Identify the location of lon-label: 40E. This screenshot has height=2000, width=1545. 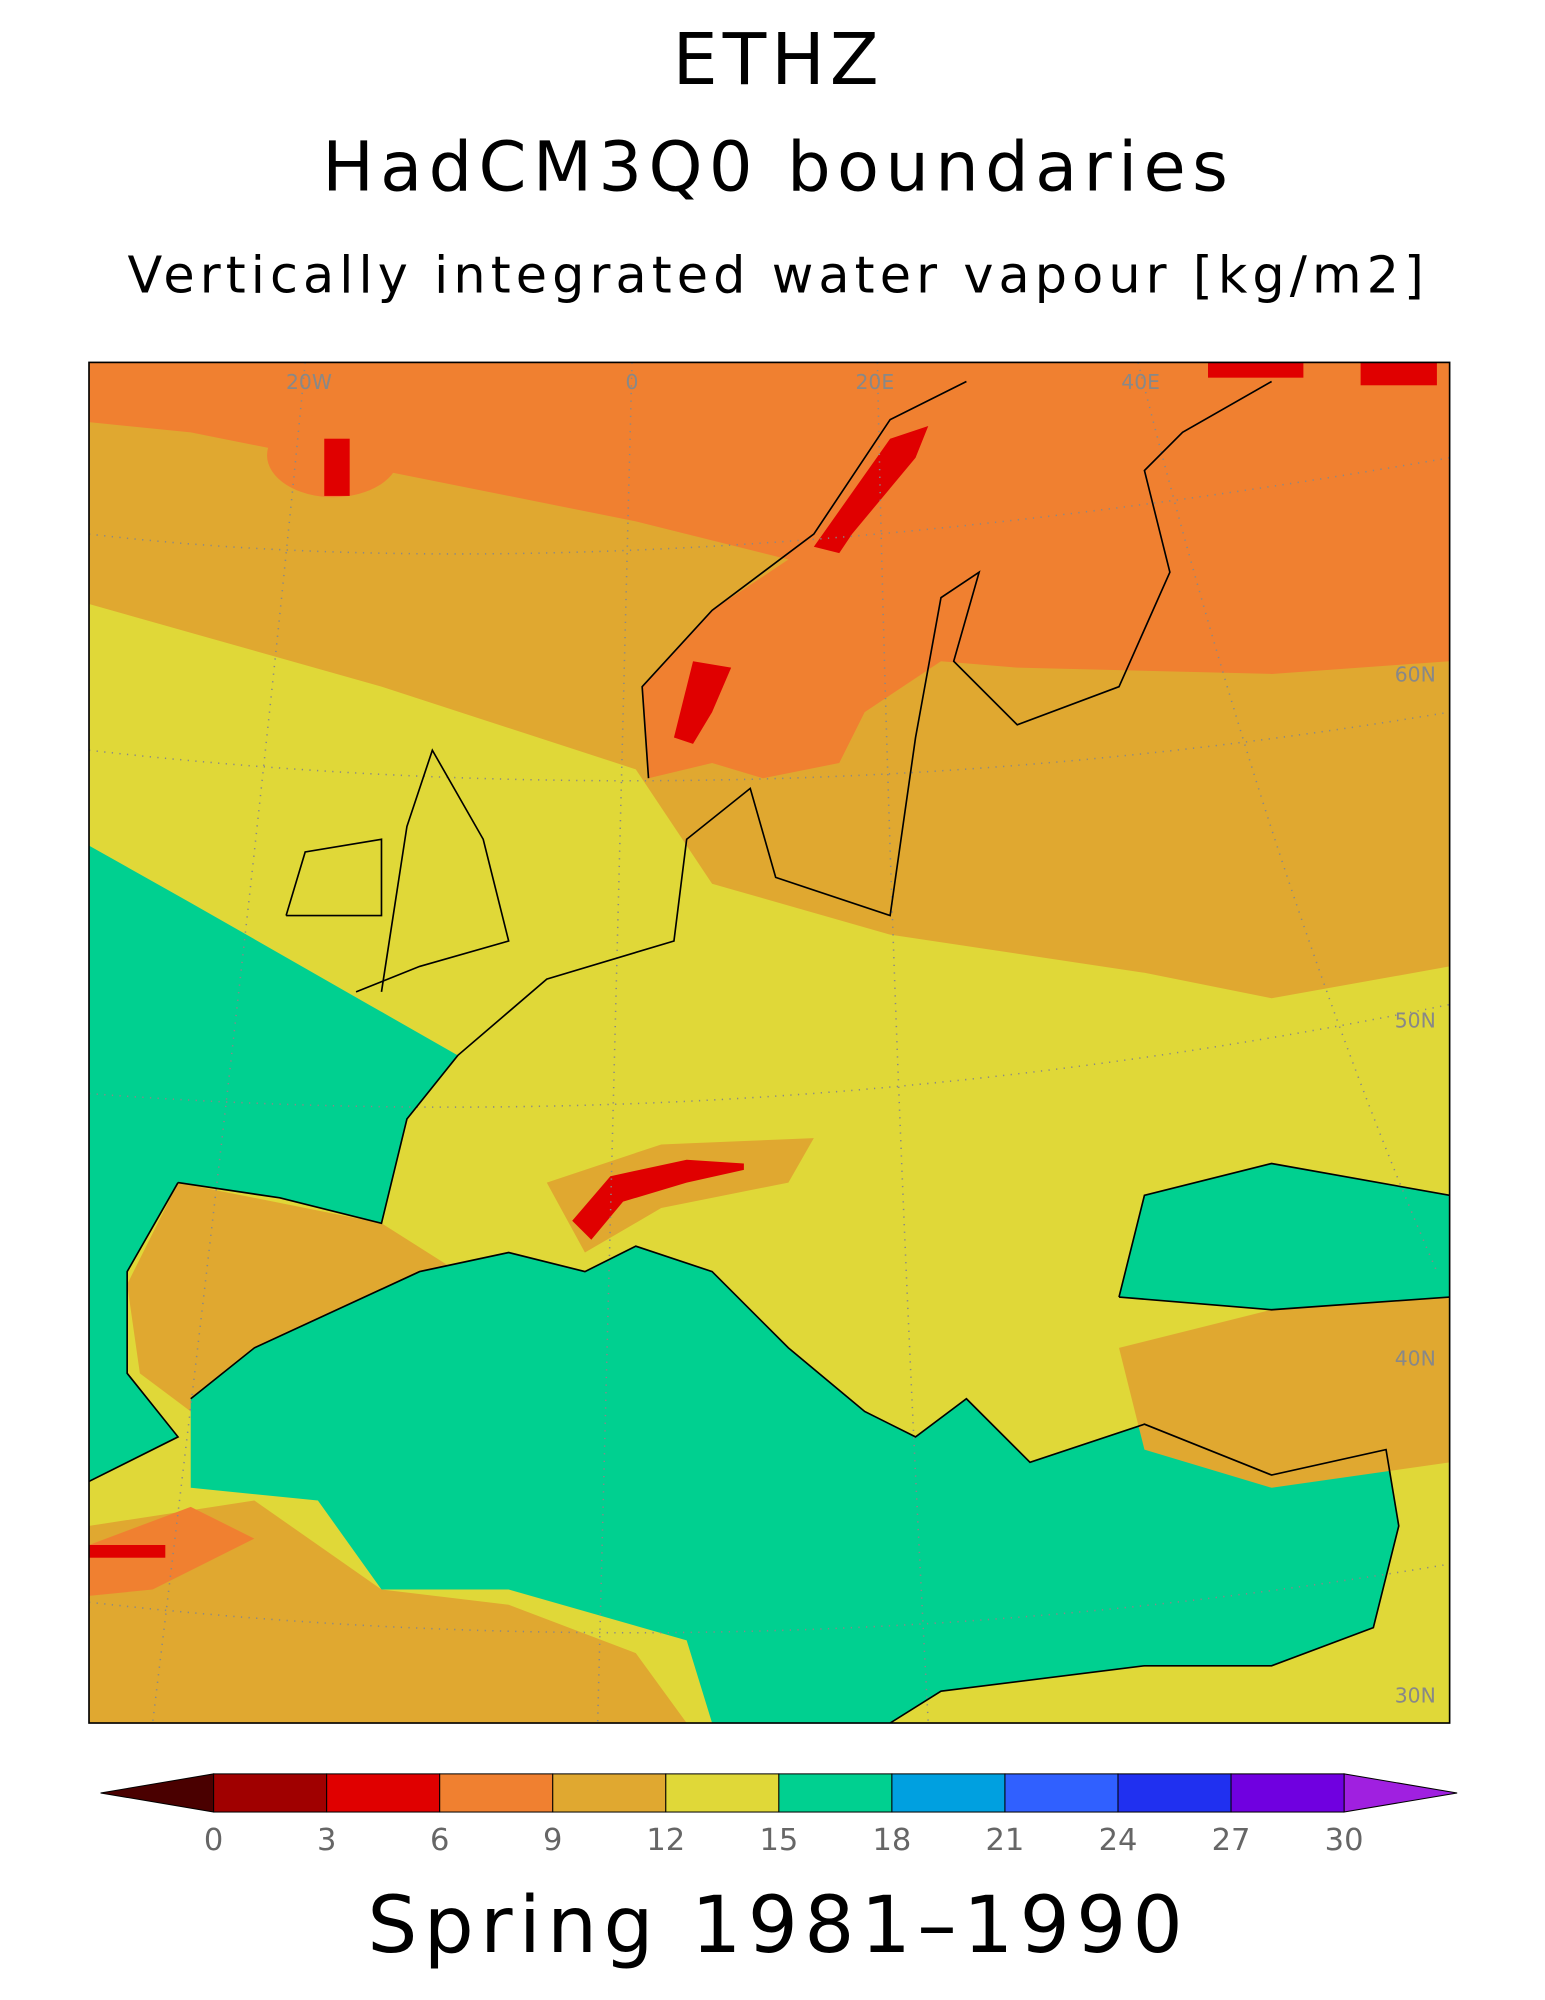
(1140, 382).